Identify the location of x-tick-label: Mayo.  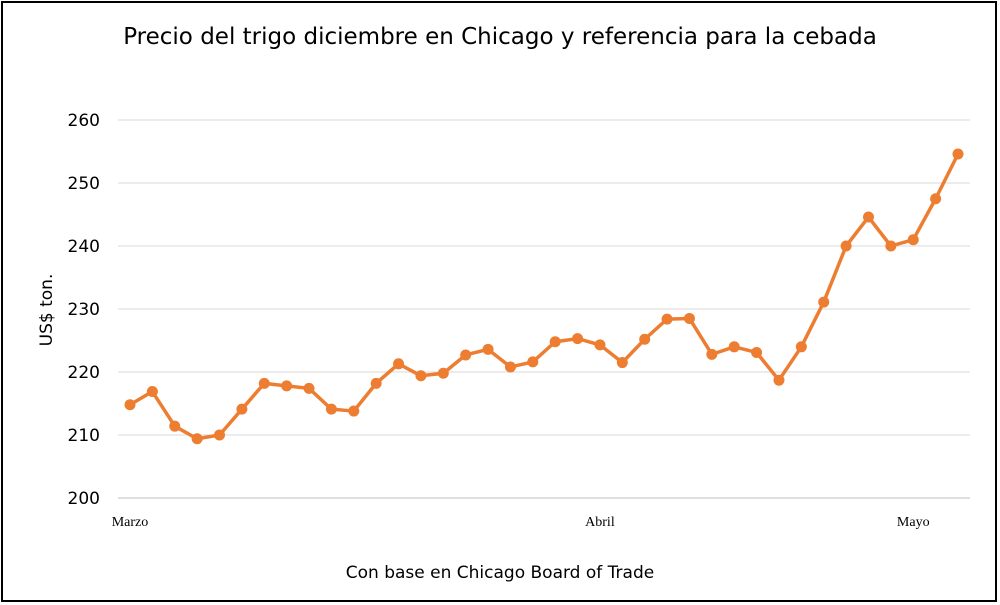
(913, 522).